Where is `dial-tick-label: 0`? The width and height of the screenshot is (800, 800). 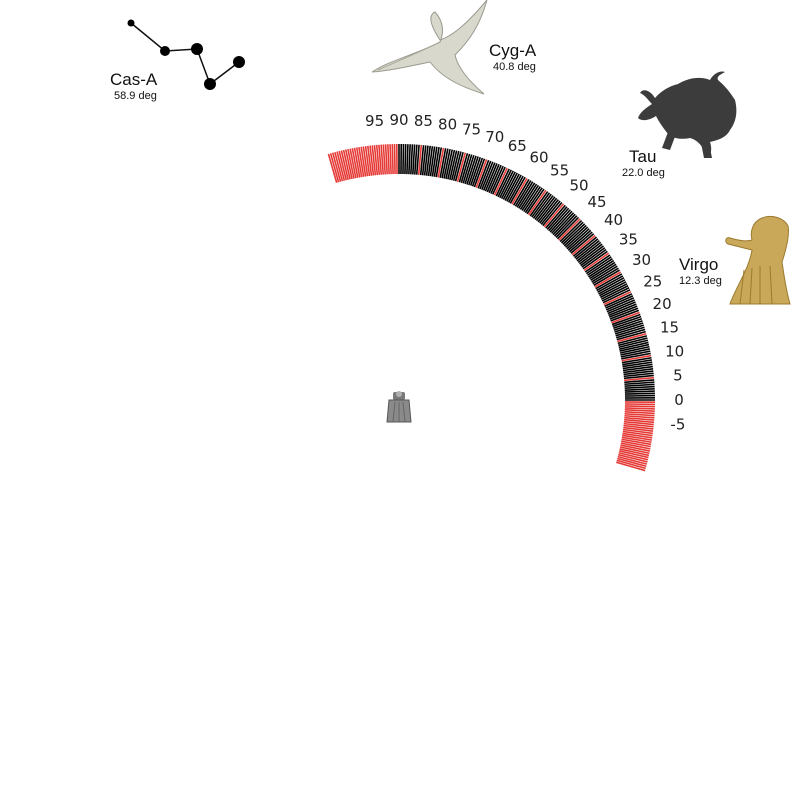 dial-tick-label: 0 is located at coordinates (679, 400).